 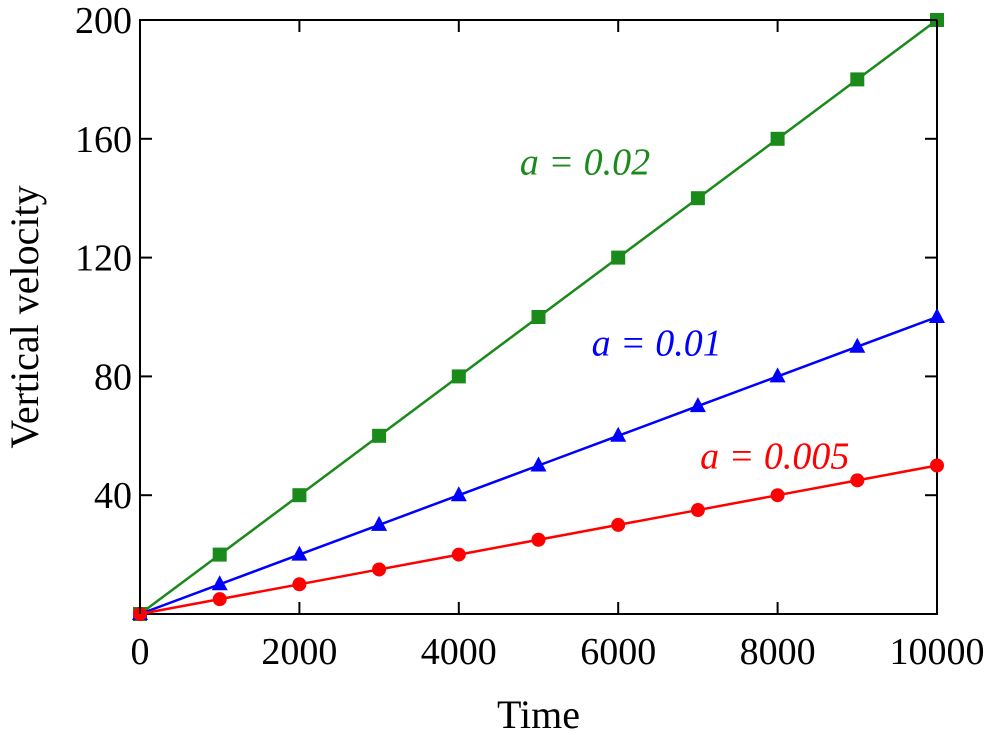 What do you see at coordinates (459, 652) in the screenshot?
I see `x-tick-label: 4000` at bounding box center [459, 652].